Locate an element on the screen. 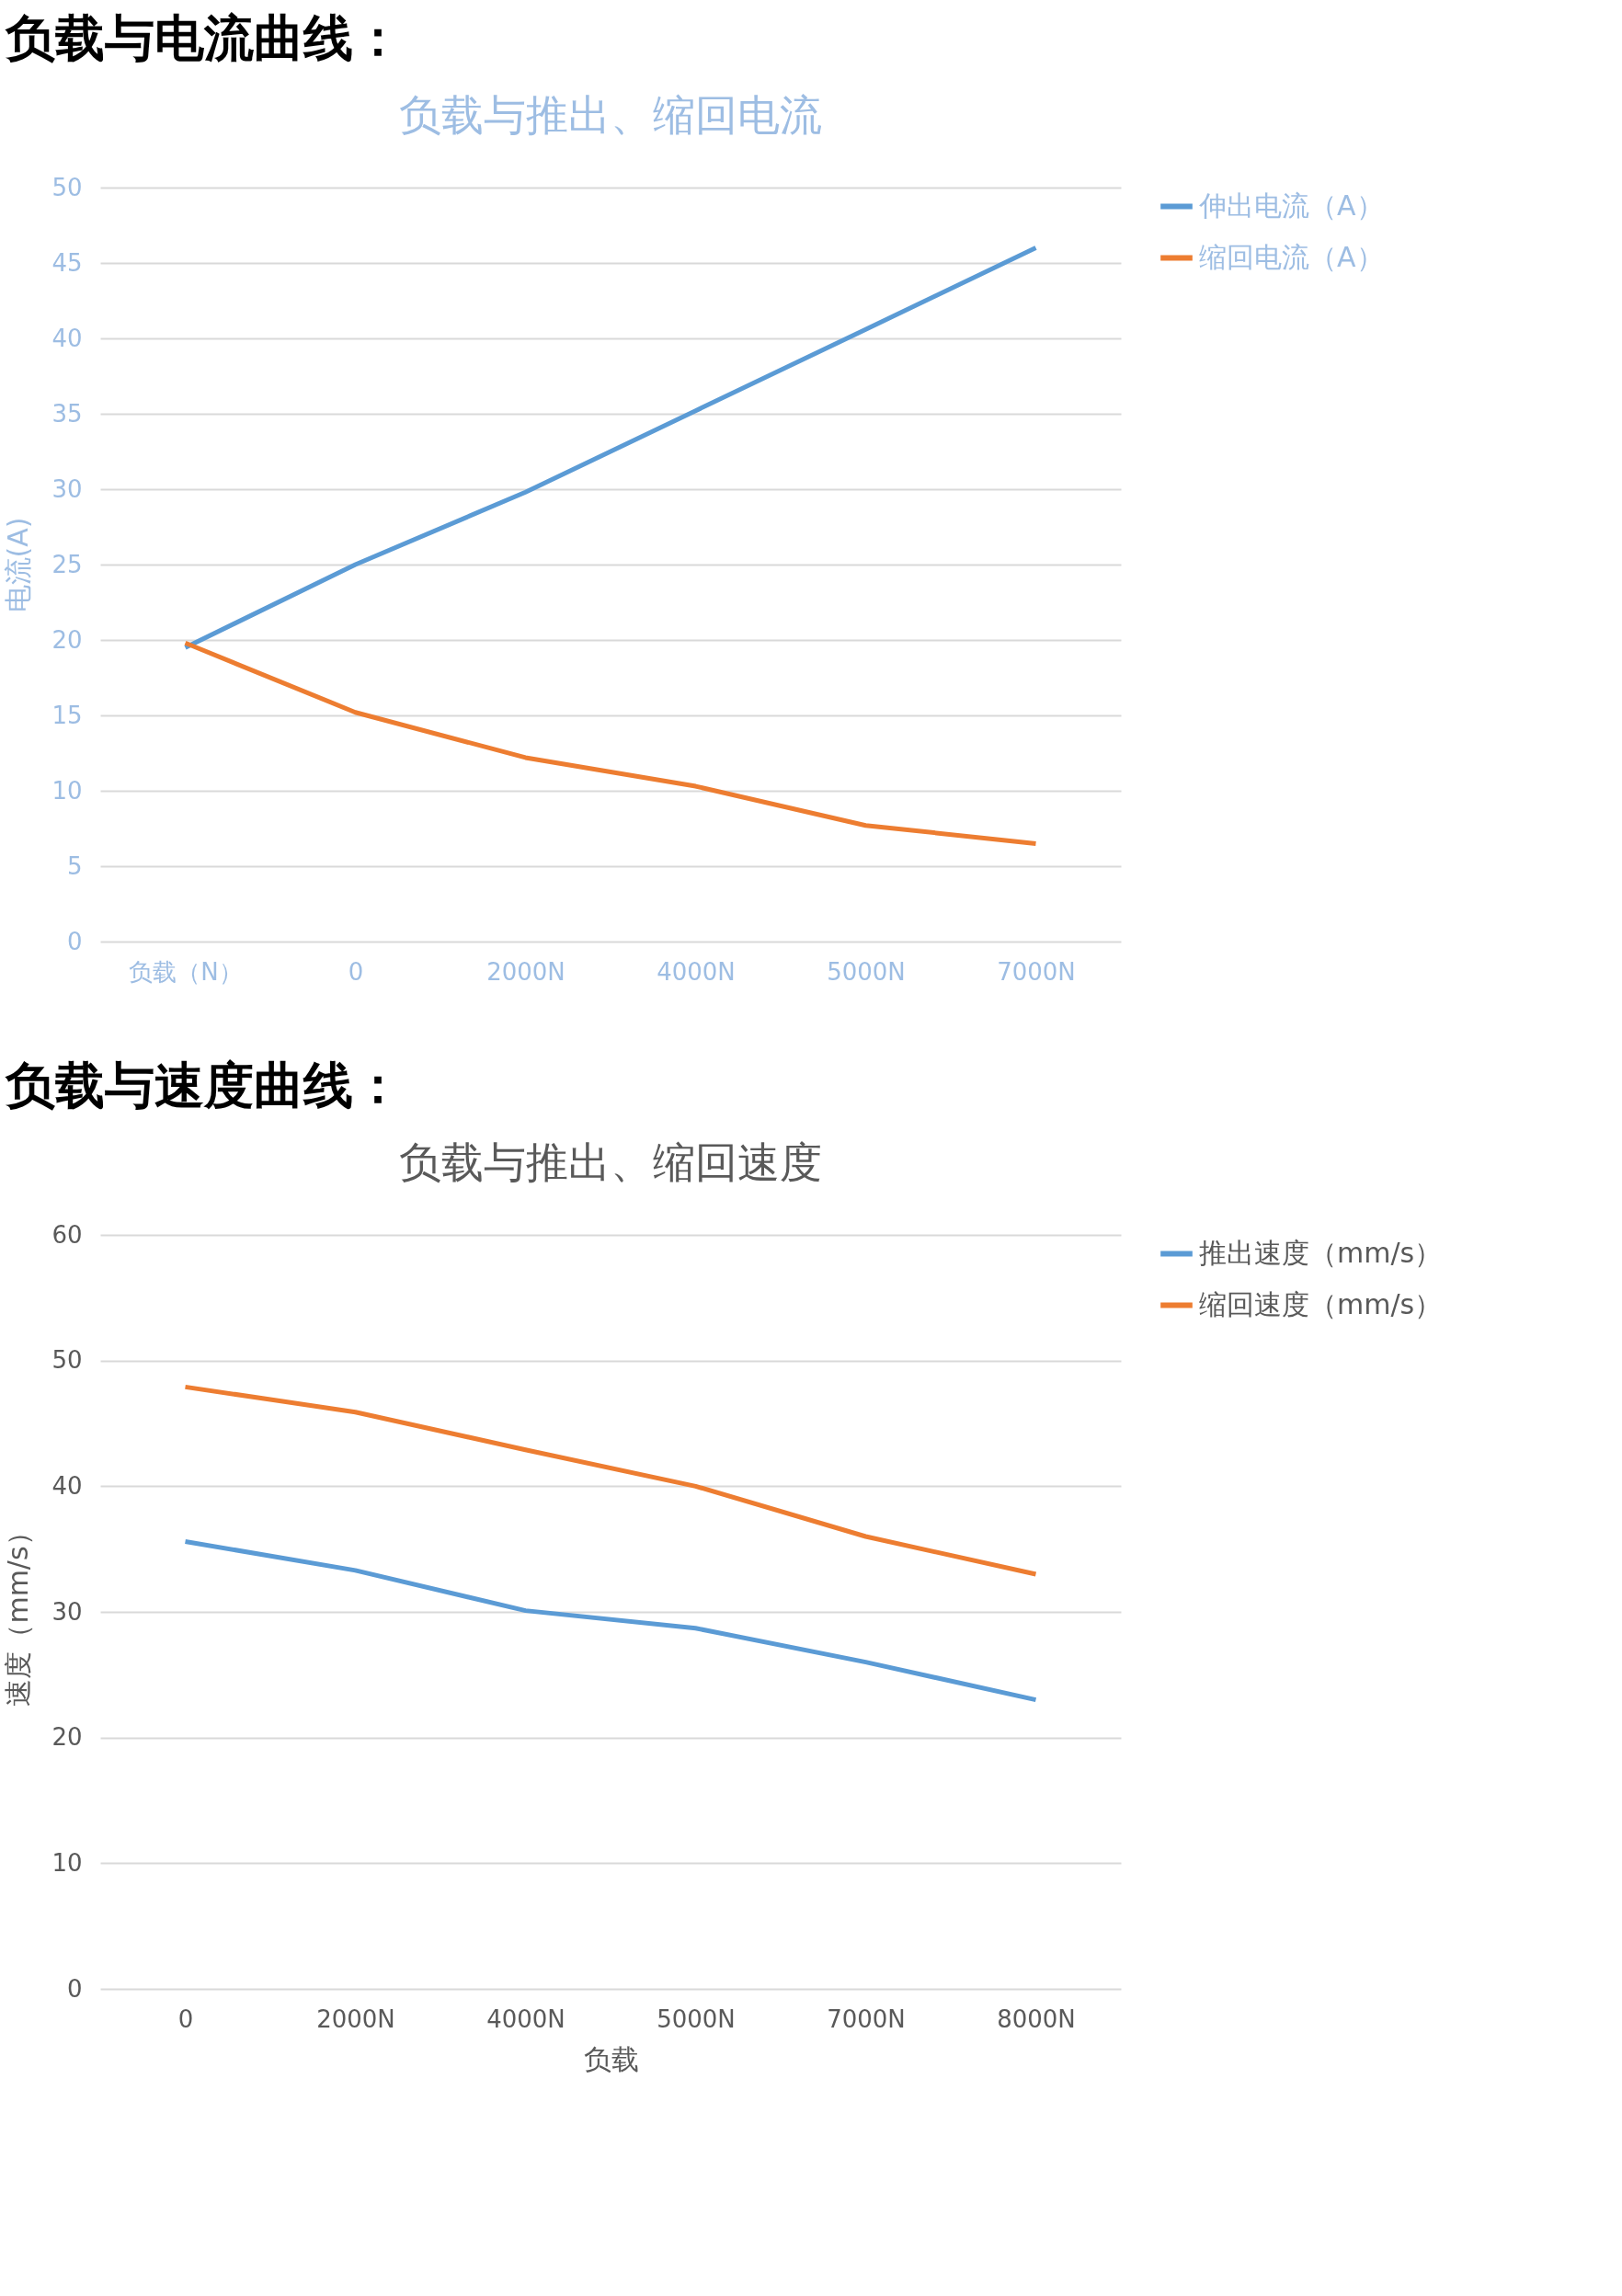 The height and width of the screenshot is (2296, 1622). x-tick-label: 负载（N） is located at coordinates (186, 971).